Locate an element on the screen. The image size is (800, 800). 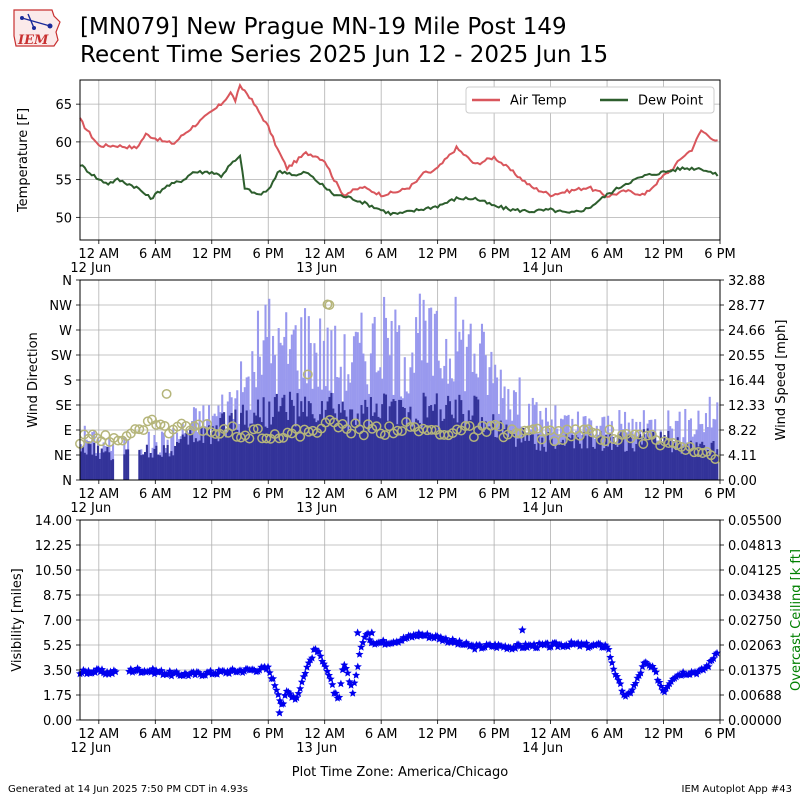
wind-ytick-label: W is located at coordinates (65, 331).